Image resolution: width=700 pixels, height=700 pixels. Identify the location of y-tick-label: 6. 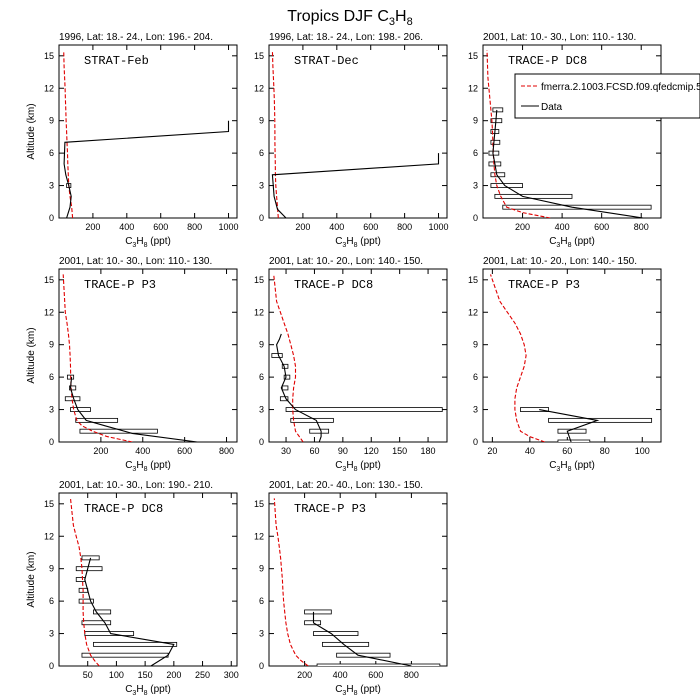
(51, 377).